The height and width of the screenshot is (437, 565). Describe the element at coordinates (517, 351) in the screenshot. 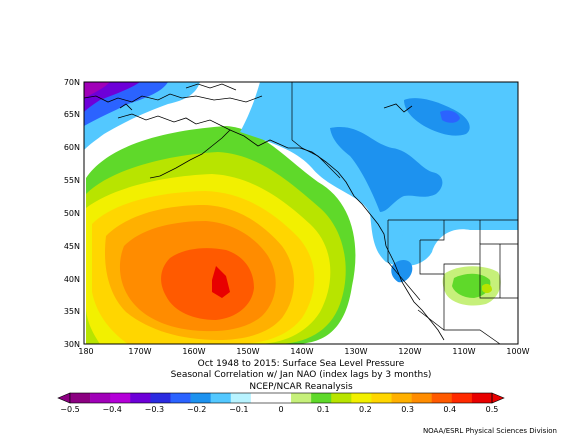

I see `lon-label: 100W` at that location.